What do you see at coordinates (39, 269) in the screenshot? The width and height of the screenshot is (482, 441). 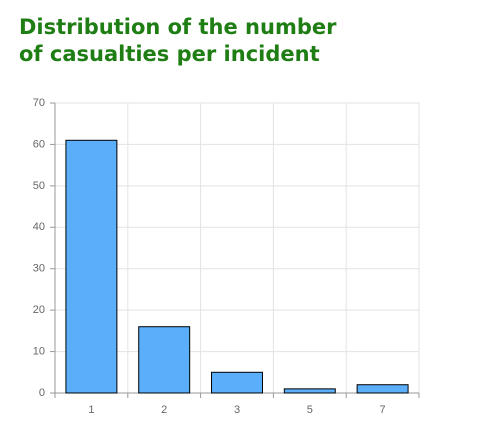 I see `y-tick-label: 30` at bounding box center [39, 269].